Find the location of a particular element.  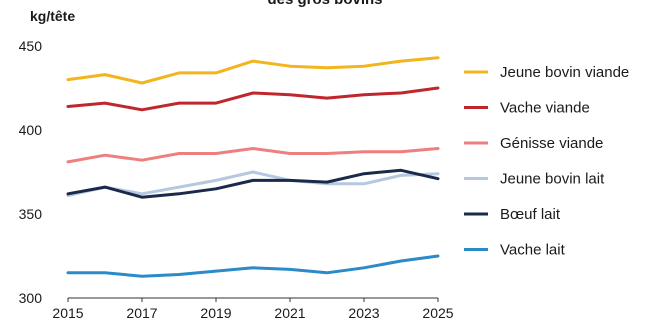

y-tick-label: 400 is located at coordinates (31, 130).